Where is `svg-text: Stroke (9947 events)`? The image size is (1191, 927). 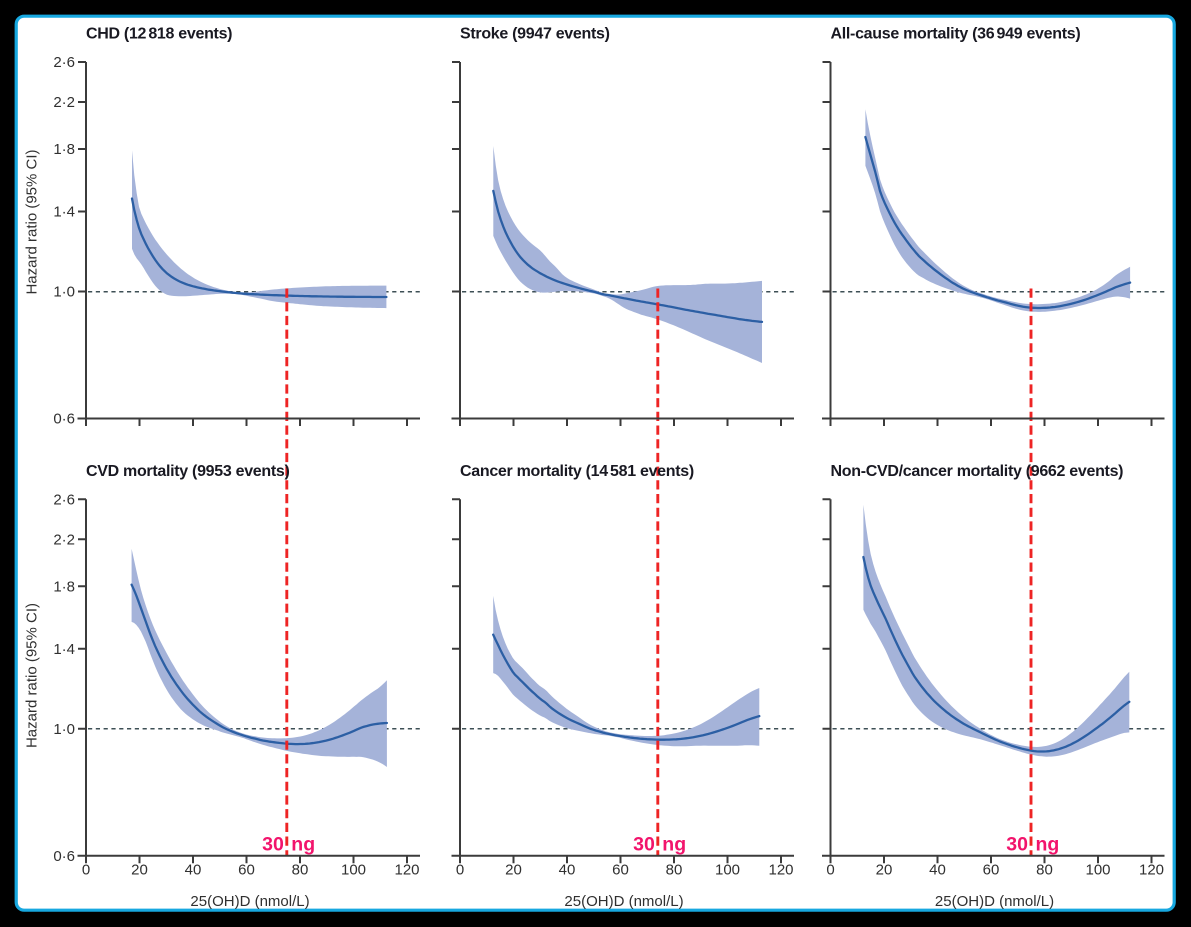 svg-text: Stroke (9947 events) is located at coordinates (535, 33).